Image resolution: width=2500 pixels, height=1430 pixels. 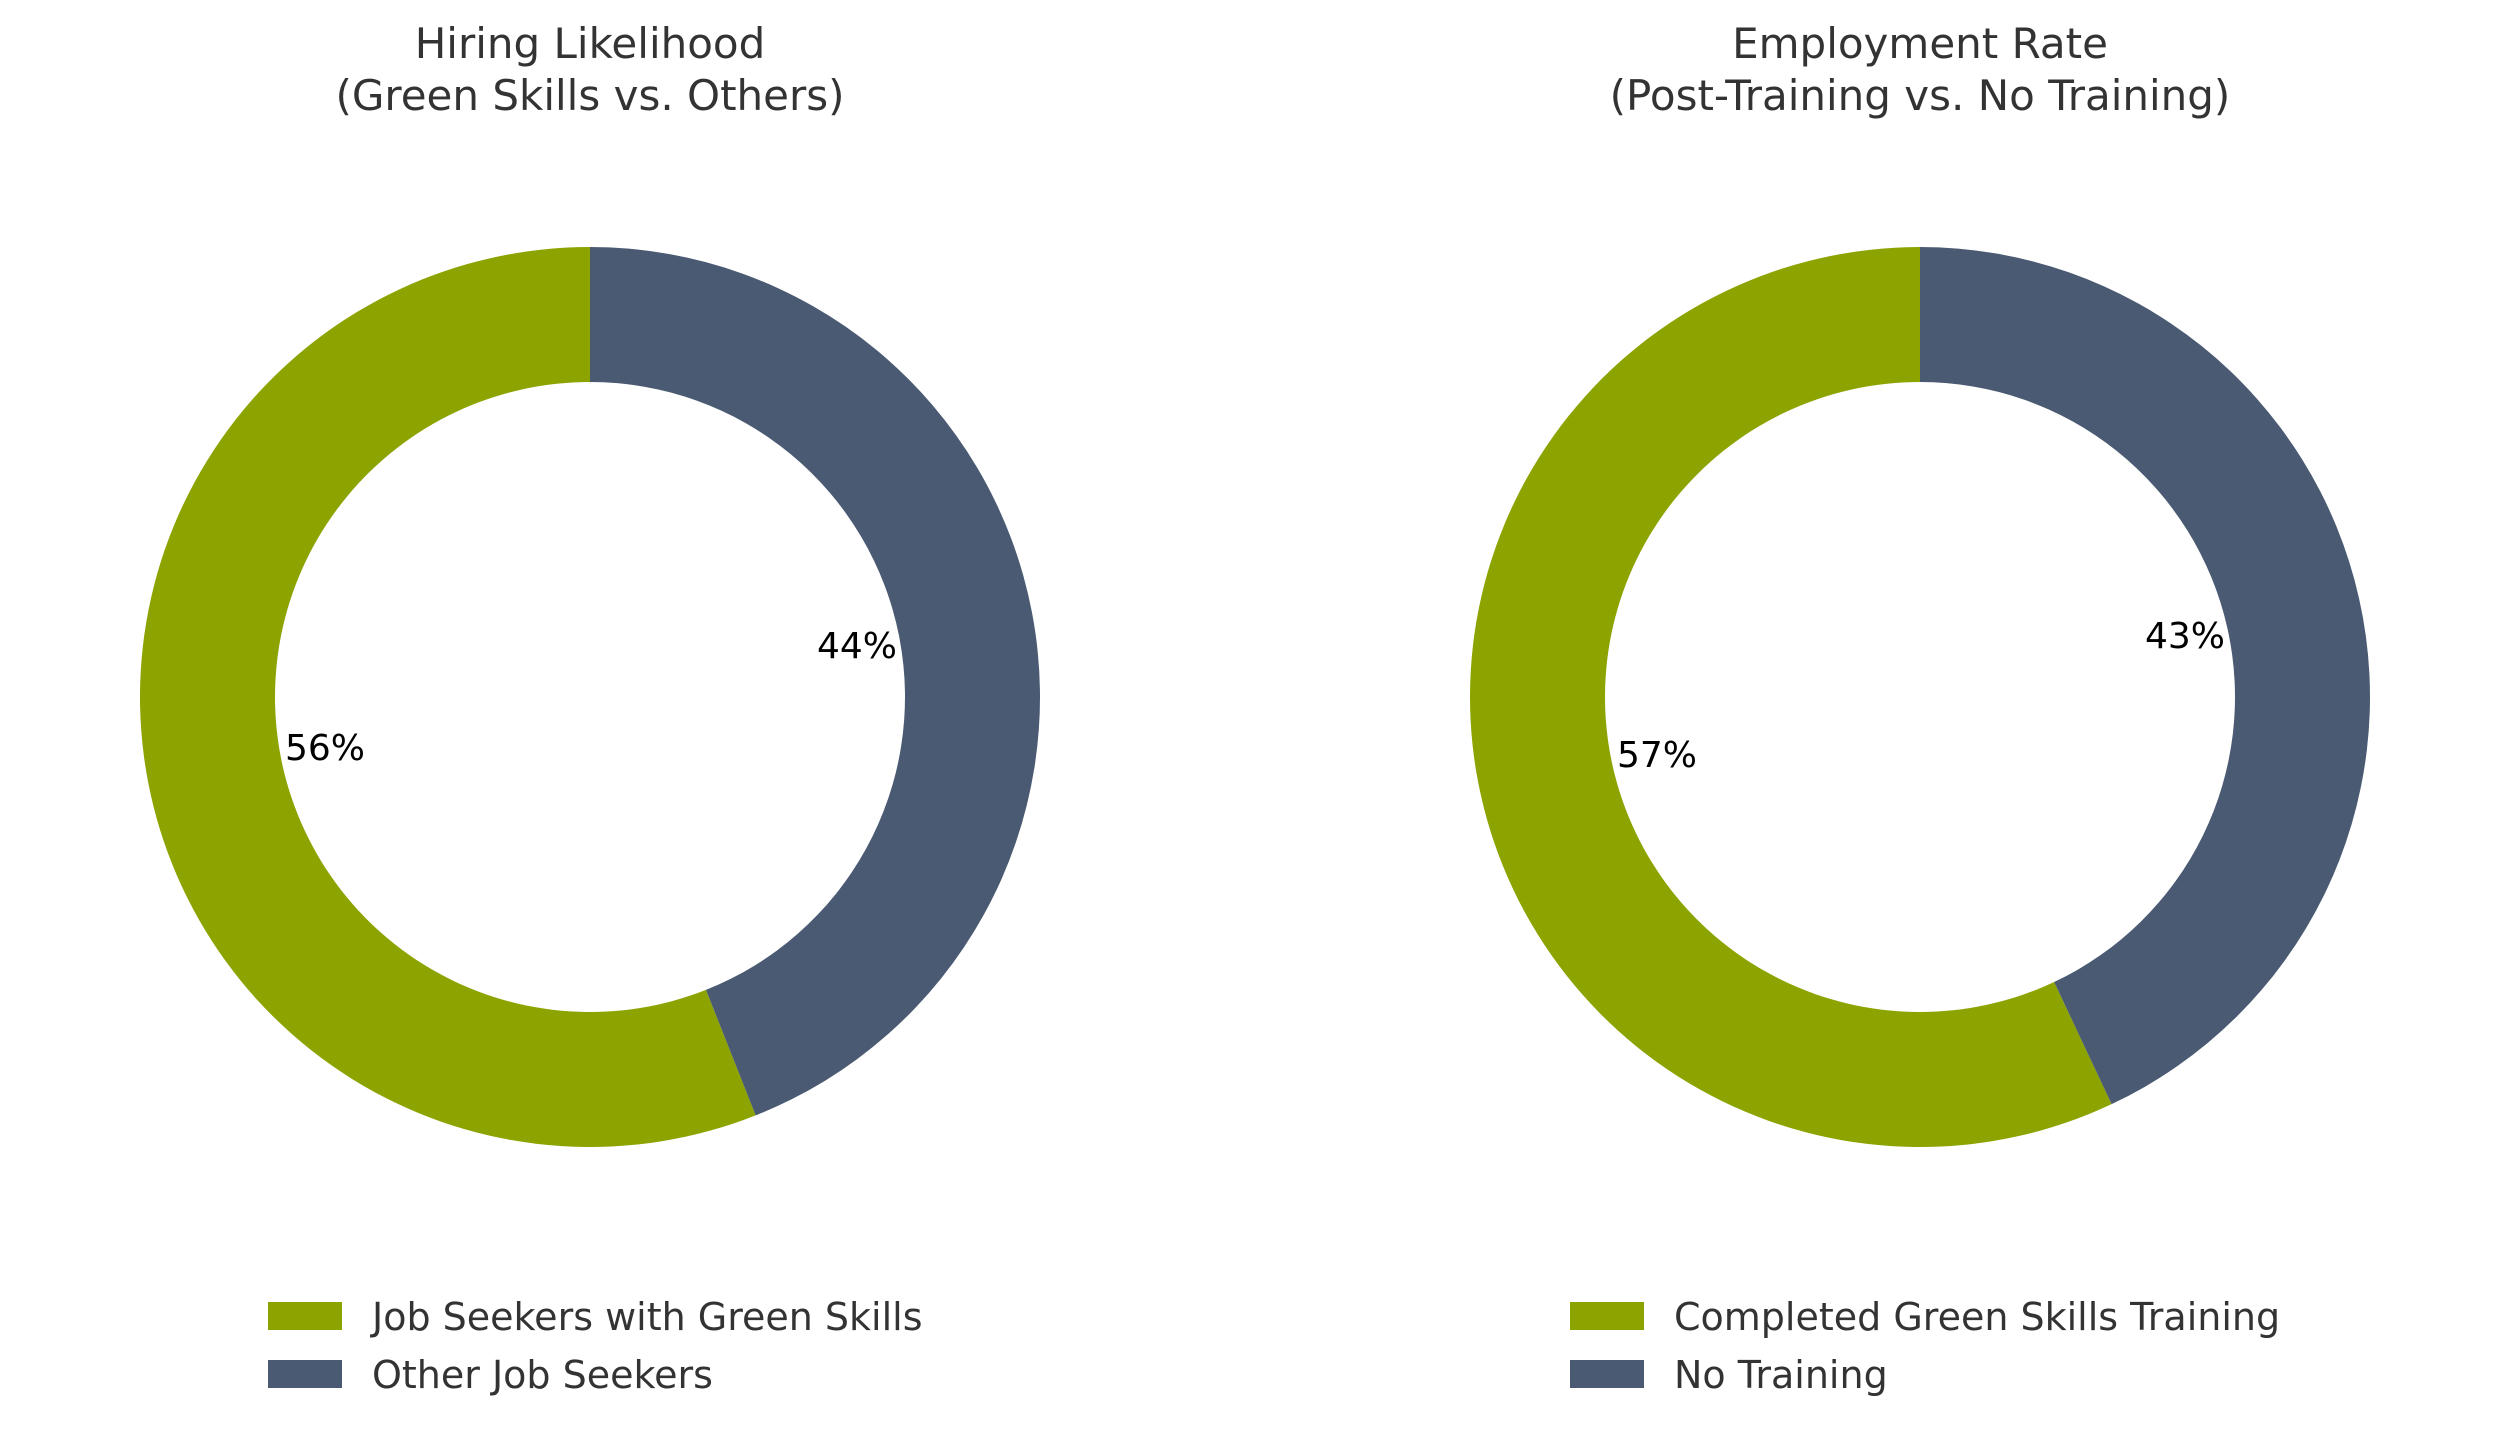 What do you see at coordinates (815, 681) in the screenshot?
I see `slice-other-job-seekers` at bounding box center [815, 681].